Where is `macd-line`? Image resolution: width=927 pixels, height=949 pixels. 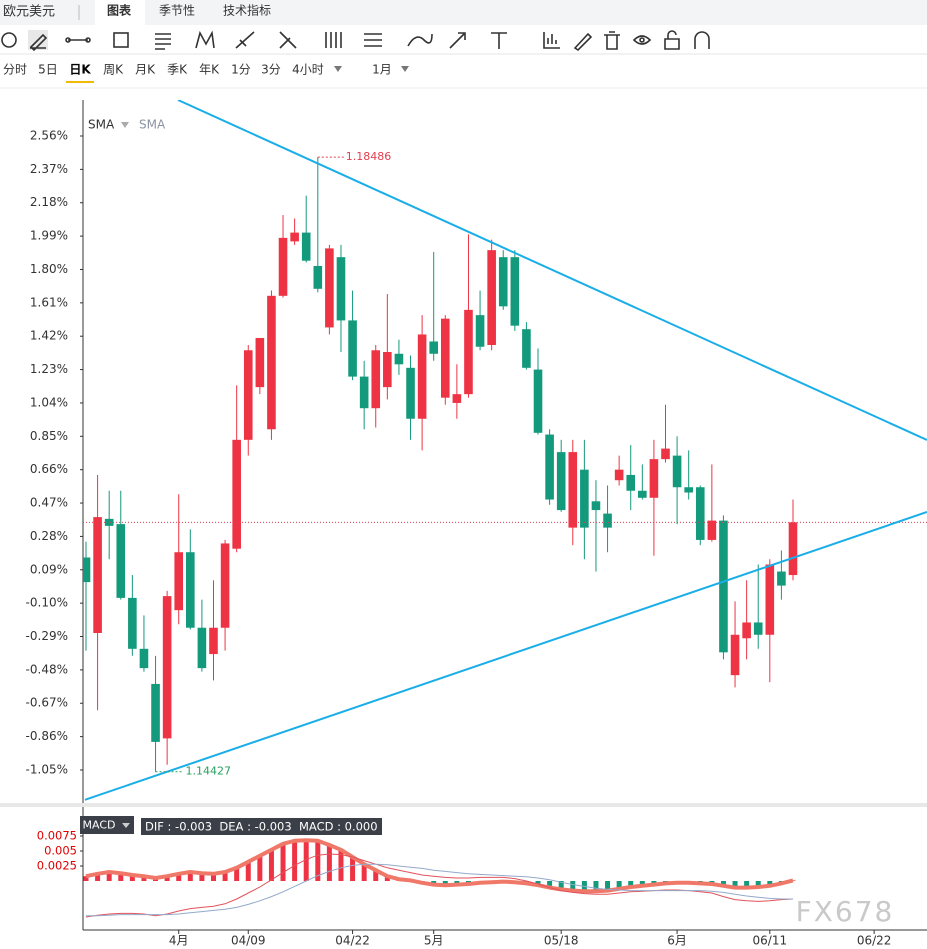 macd-line is located at coordinates (439, 890).